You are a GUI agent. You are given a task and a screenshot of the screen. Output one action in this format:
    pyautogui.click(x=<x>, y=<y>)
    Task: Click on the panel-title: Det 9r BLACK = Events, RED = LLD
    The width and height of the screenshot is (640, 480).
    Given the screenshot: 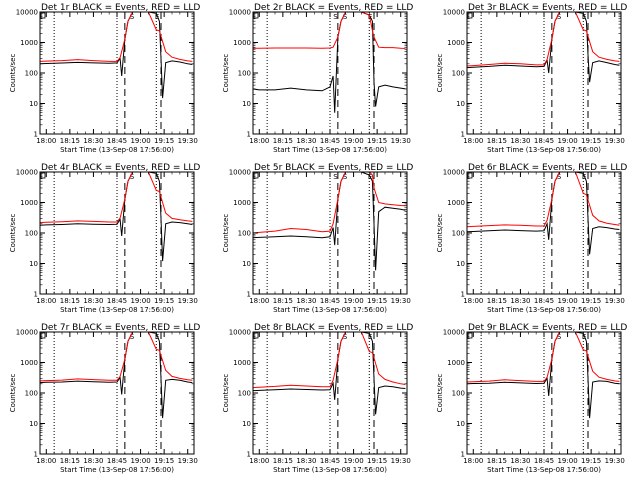 What is the action you would take?
    pyautogui.click(x=547, y=328)
    